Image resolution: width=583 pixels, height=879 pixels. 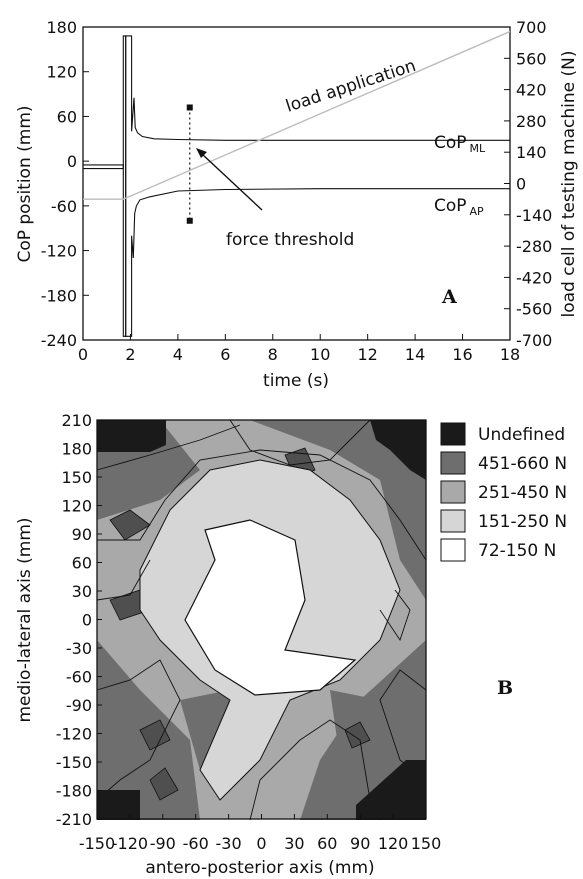 What do you see at coordinates (449, 297) in the screenshot?
I see `panel-a-letter: A` at bounding box center [449, 297].